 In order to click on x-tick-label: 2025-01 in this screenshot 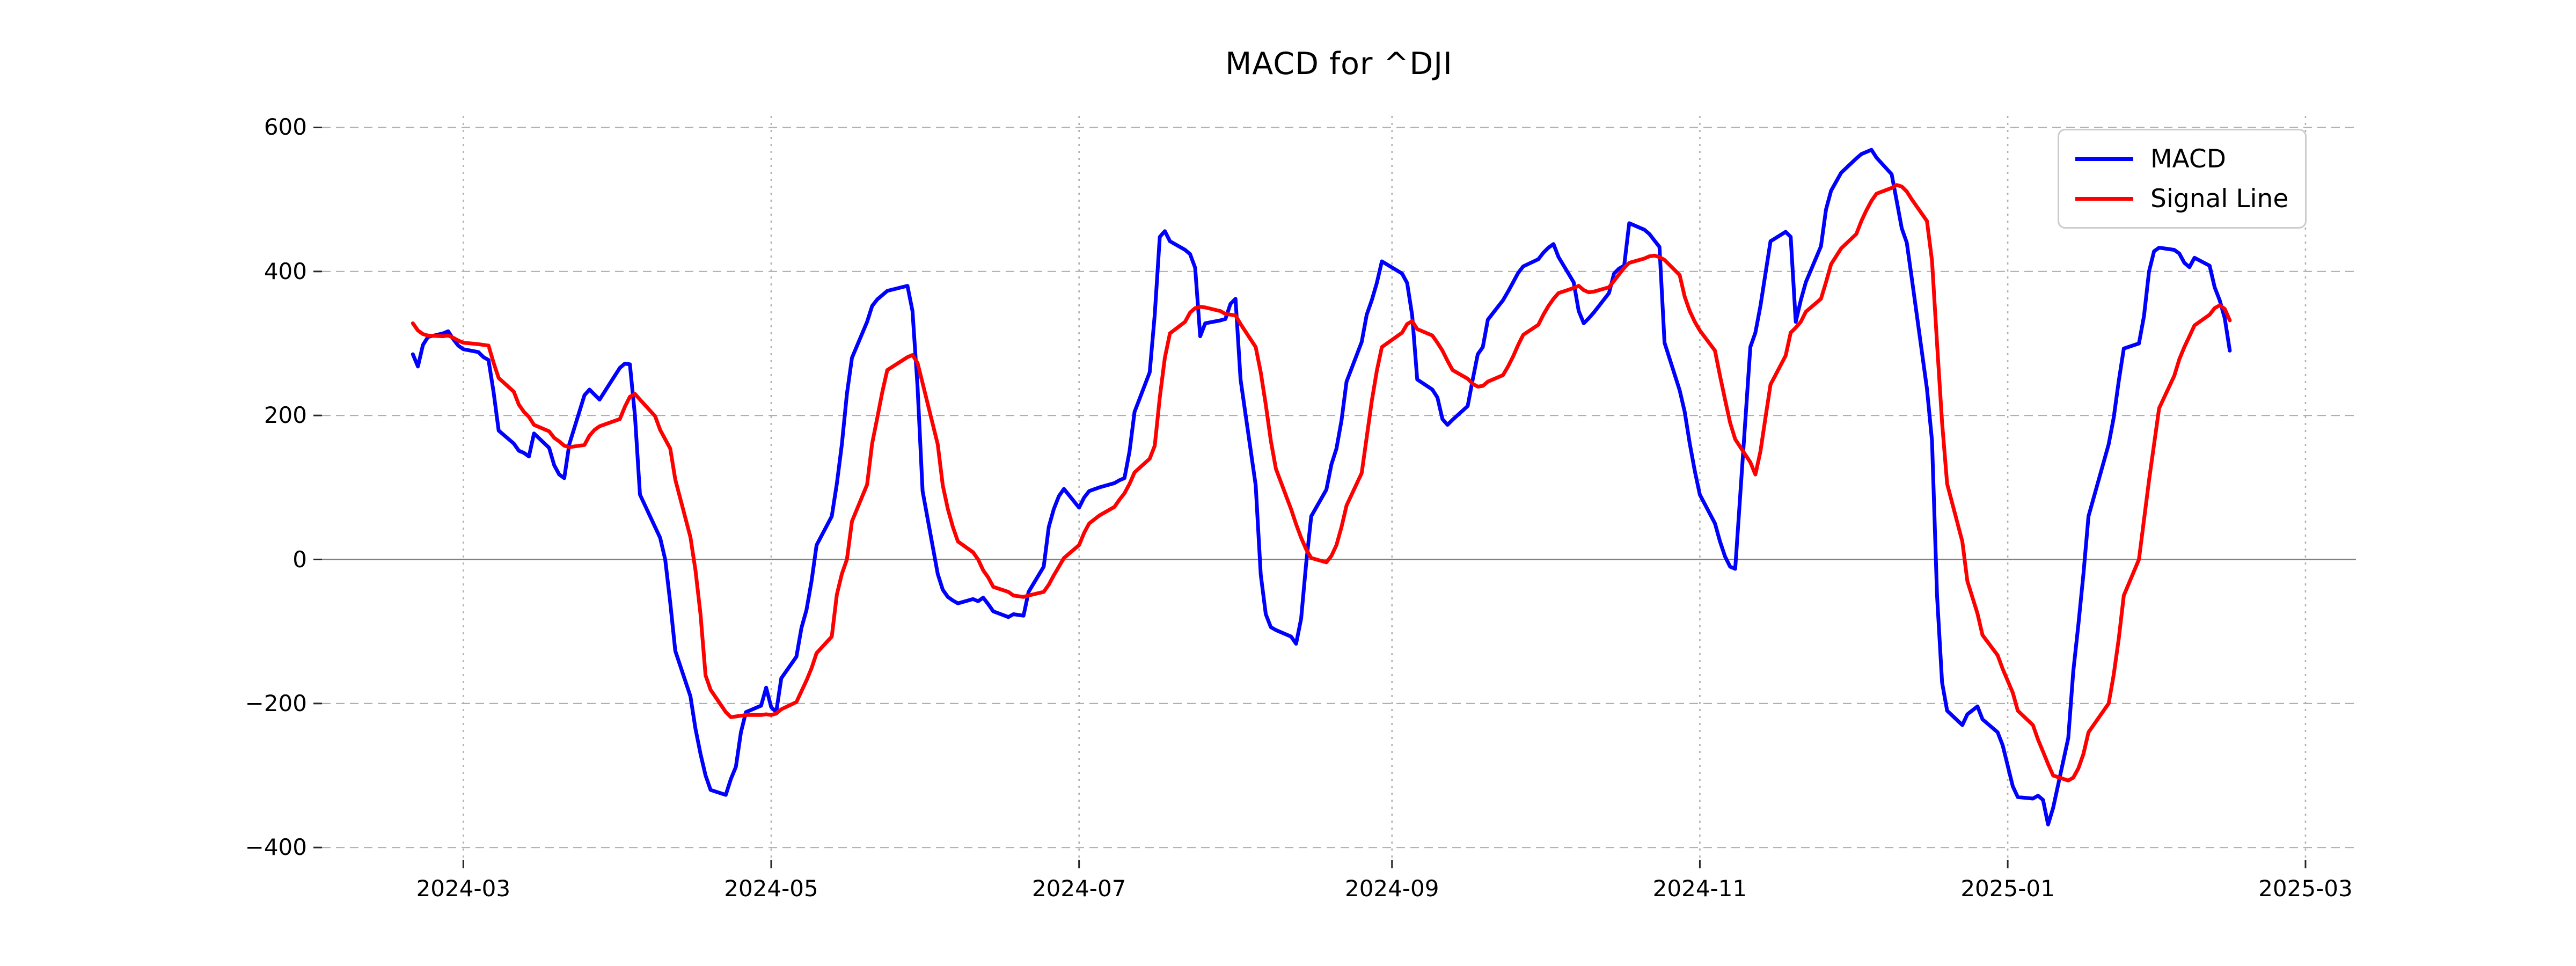, I will do `click(2007, 888)`.